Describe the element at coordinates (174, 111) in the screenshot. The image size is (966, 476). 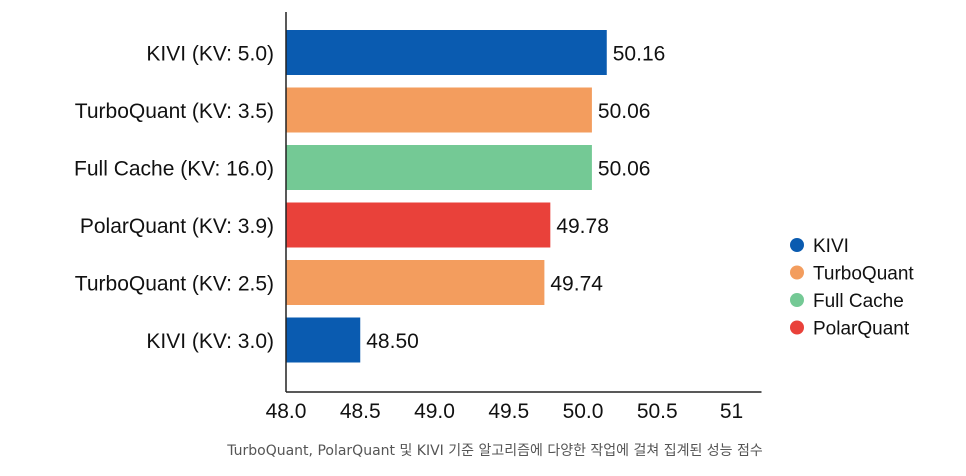
I see `category-label: TurboQuant (KV: 3.5)` at that location.